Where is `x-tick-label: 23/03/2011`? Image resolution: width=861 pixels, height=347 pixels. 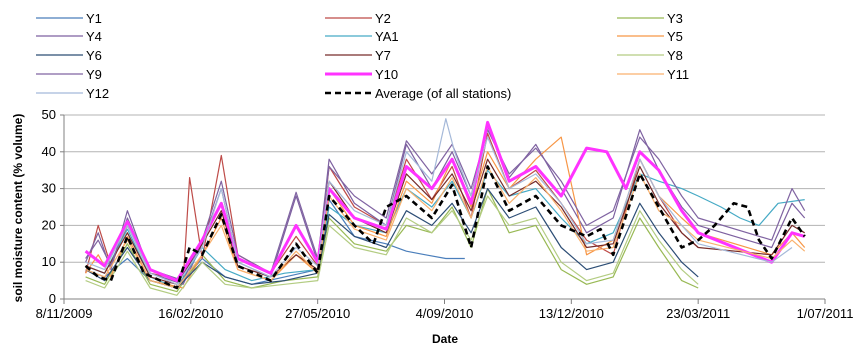 x-tick-label: 23/03/2011 is located at coordinates (698, 313).